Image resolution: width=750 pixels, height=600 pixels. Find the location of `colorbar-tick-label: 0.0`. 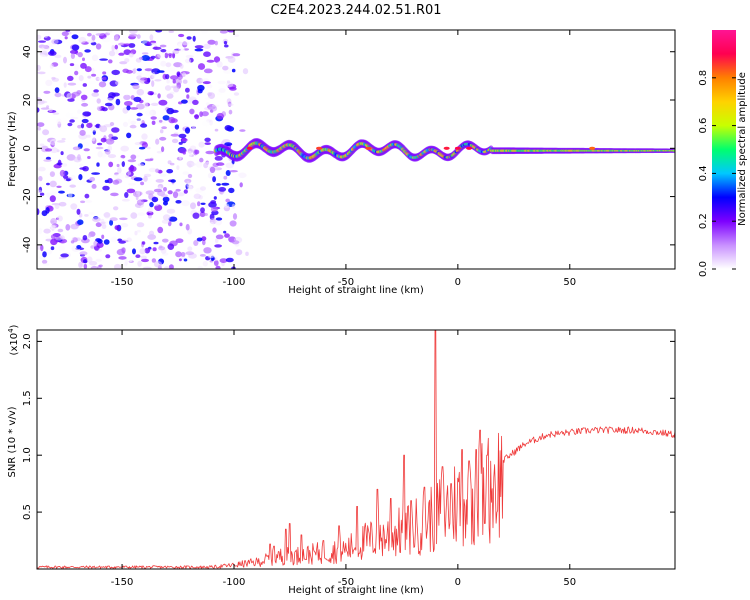

colorbar-tick-label: 0.0 is located at coordinates (703, 269).